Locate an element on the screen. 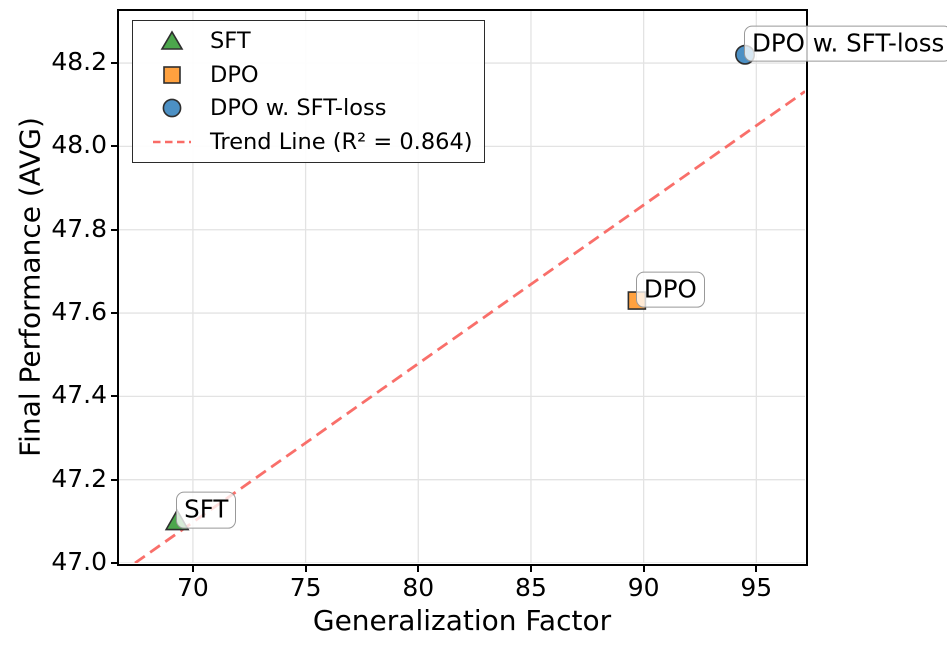 The height and width of the screenshot is (646, 947). circle-icon is located at coordinates (172, 108).